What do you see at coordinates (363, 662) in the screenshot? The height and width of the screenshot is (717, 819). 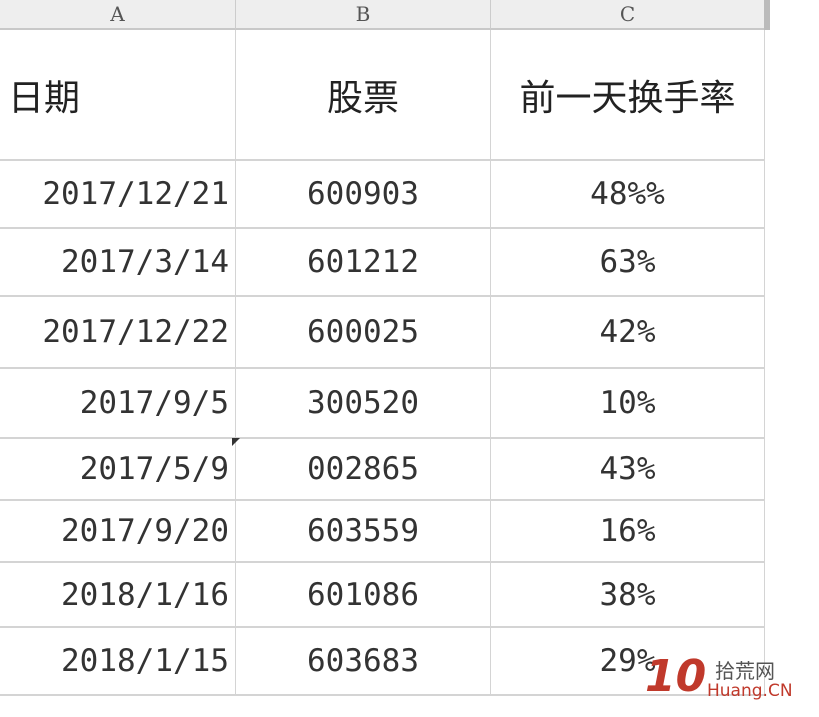 I see `cell-stock: 603683` at bounding box center [363, 662].